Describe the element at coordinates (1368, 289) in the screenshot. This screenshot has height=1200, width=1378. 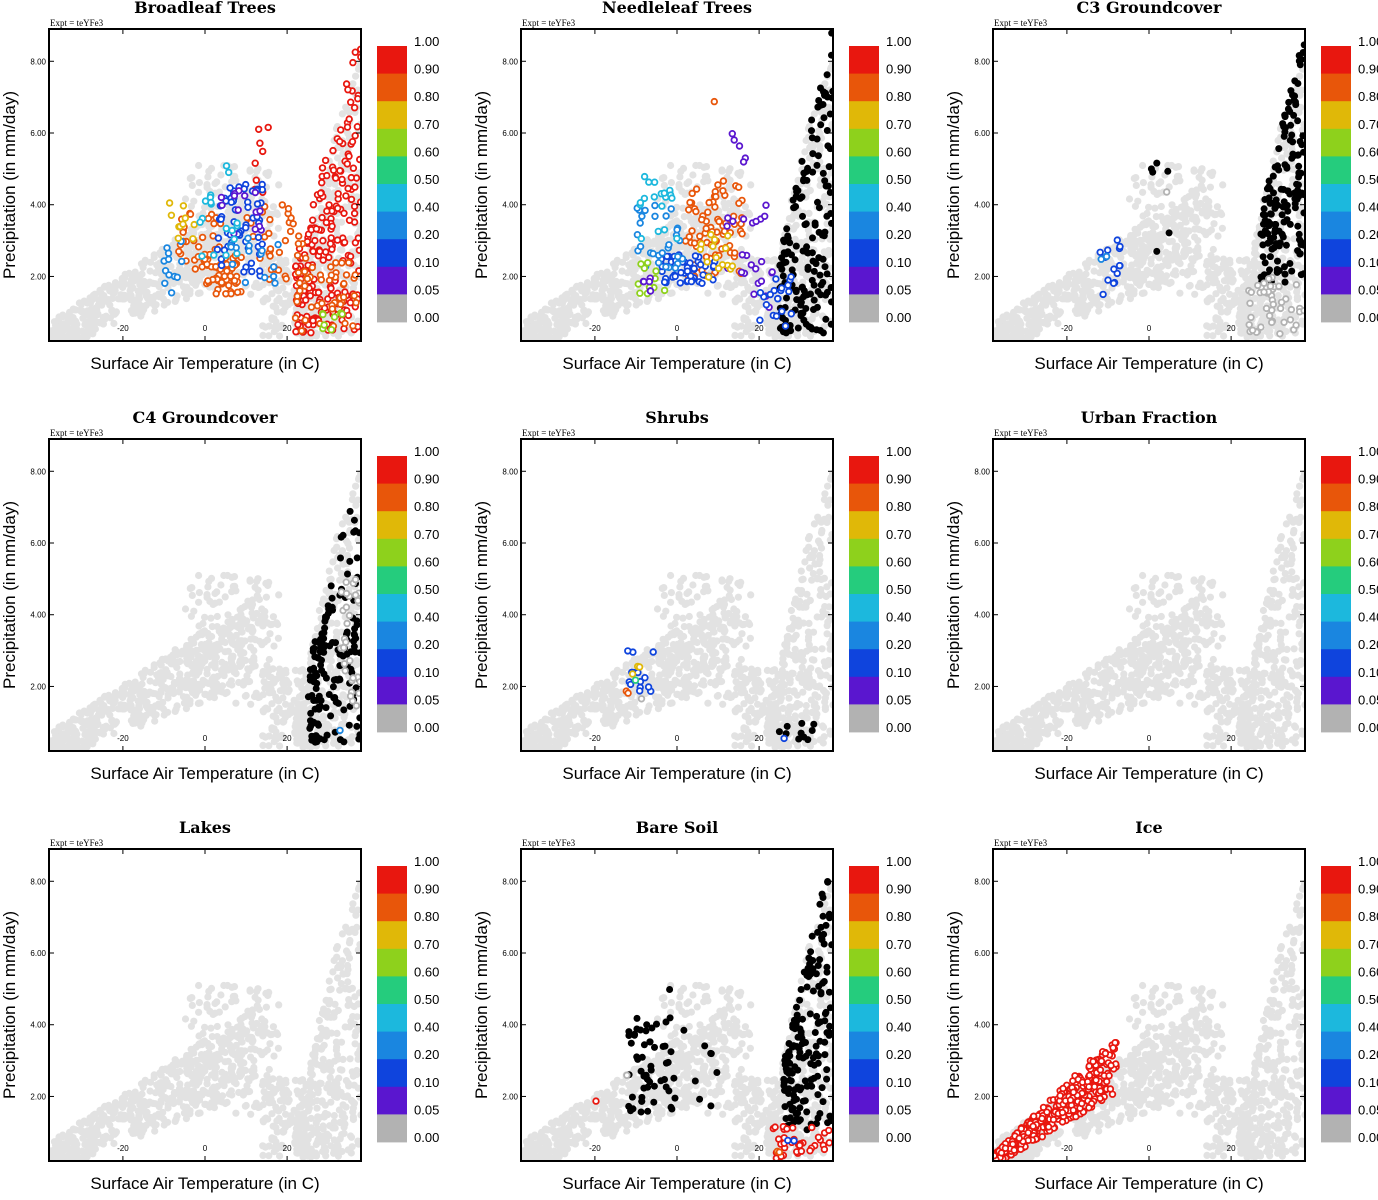
I see `colorbar-label: 0.05` at that location.